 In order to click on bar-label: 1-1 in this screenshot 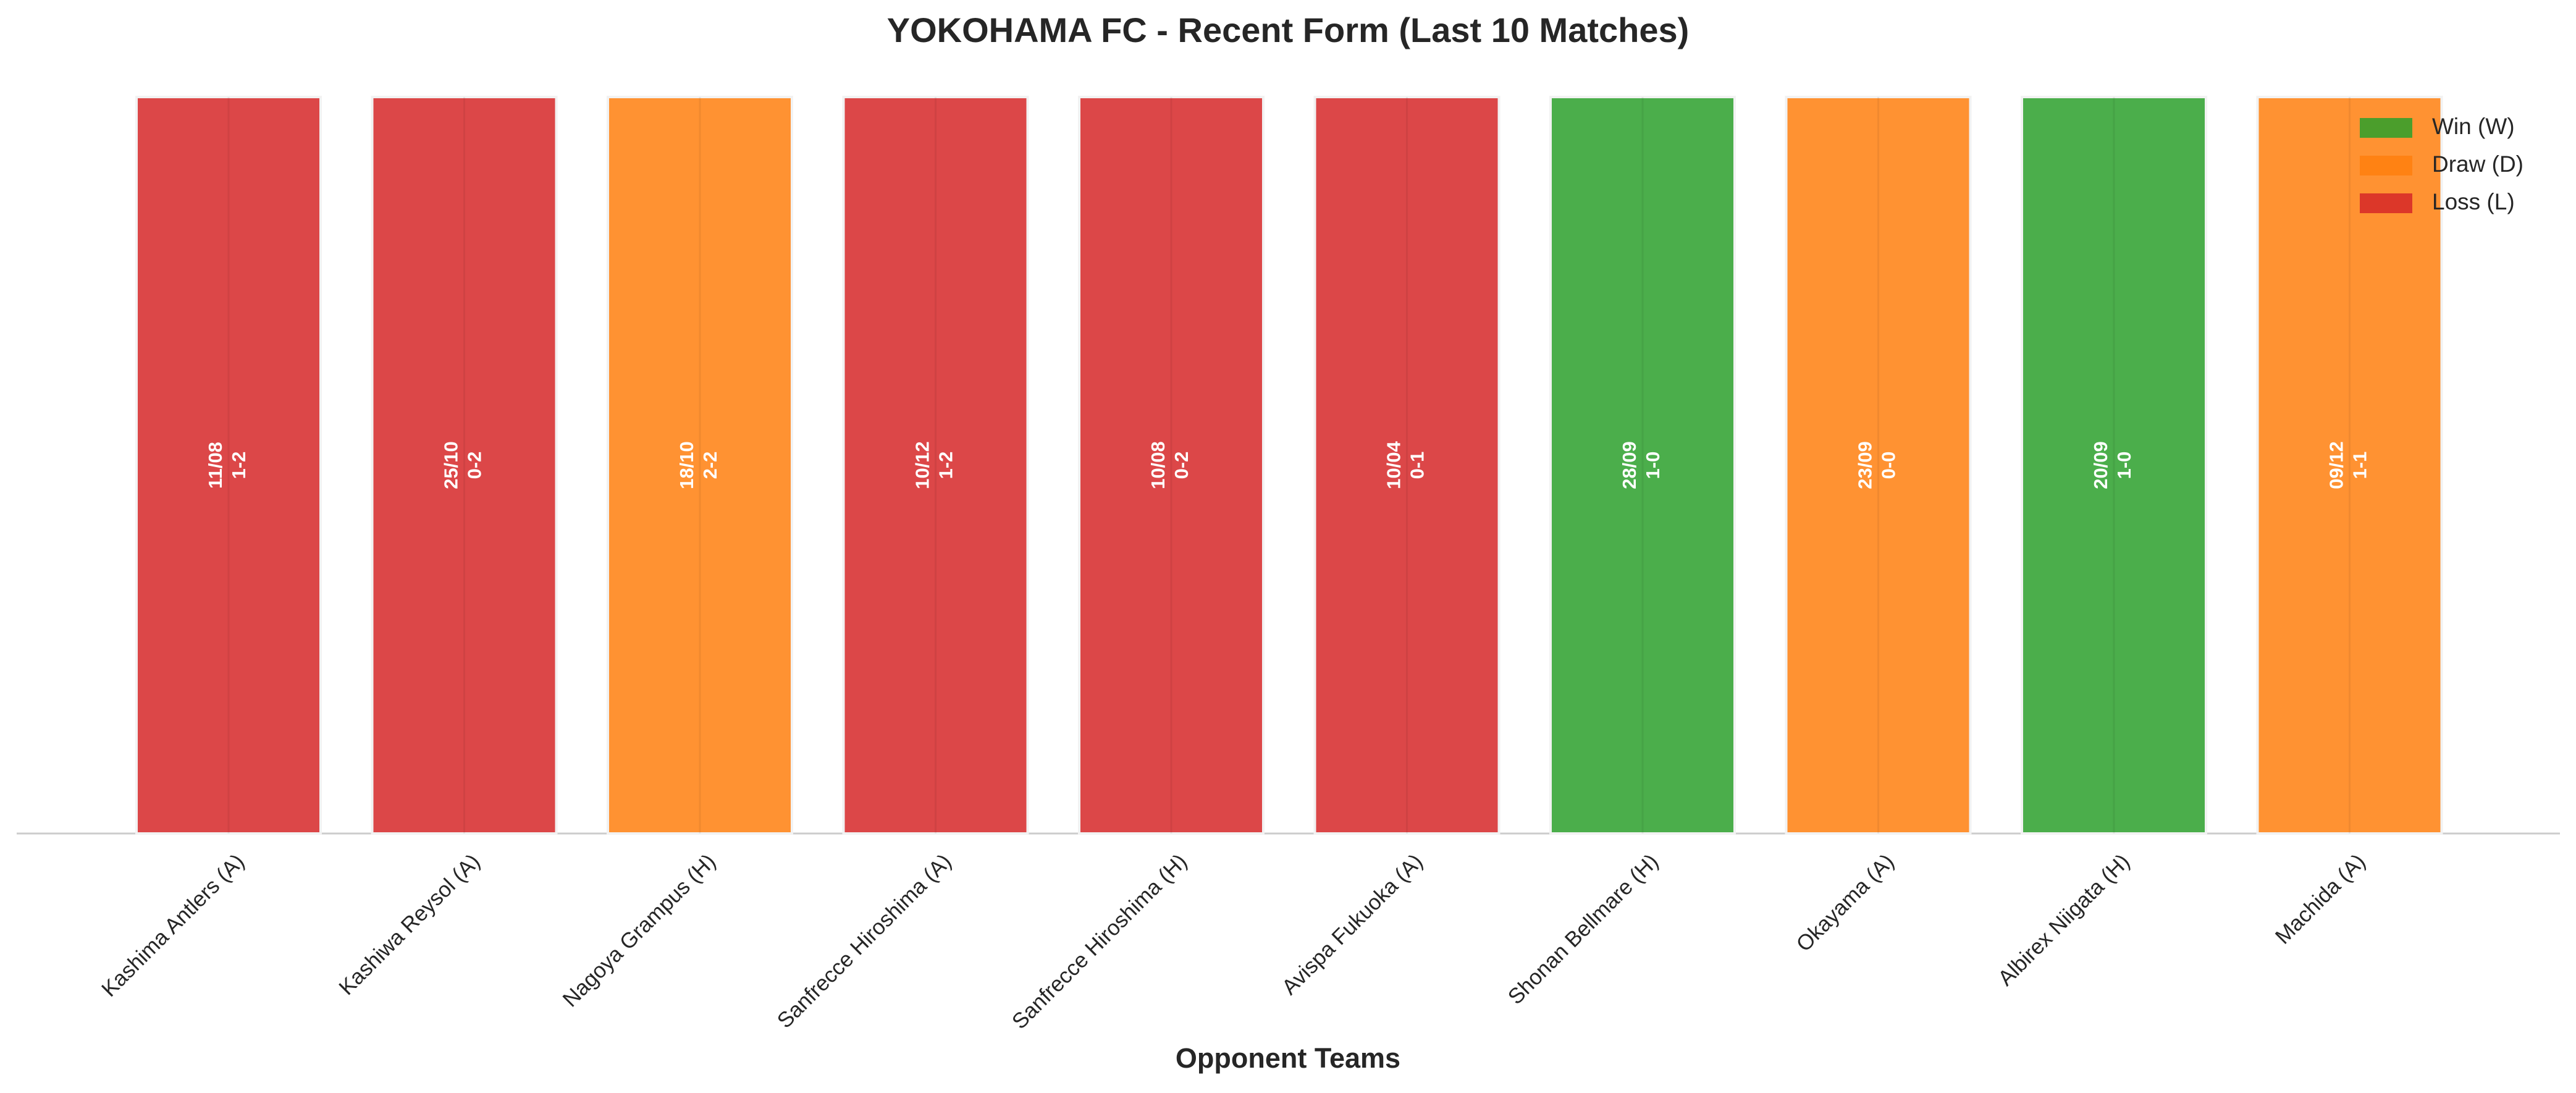, I will do `click(2360, 465)`.